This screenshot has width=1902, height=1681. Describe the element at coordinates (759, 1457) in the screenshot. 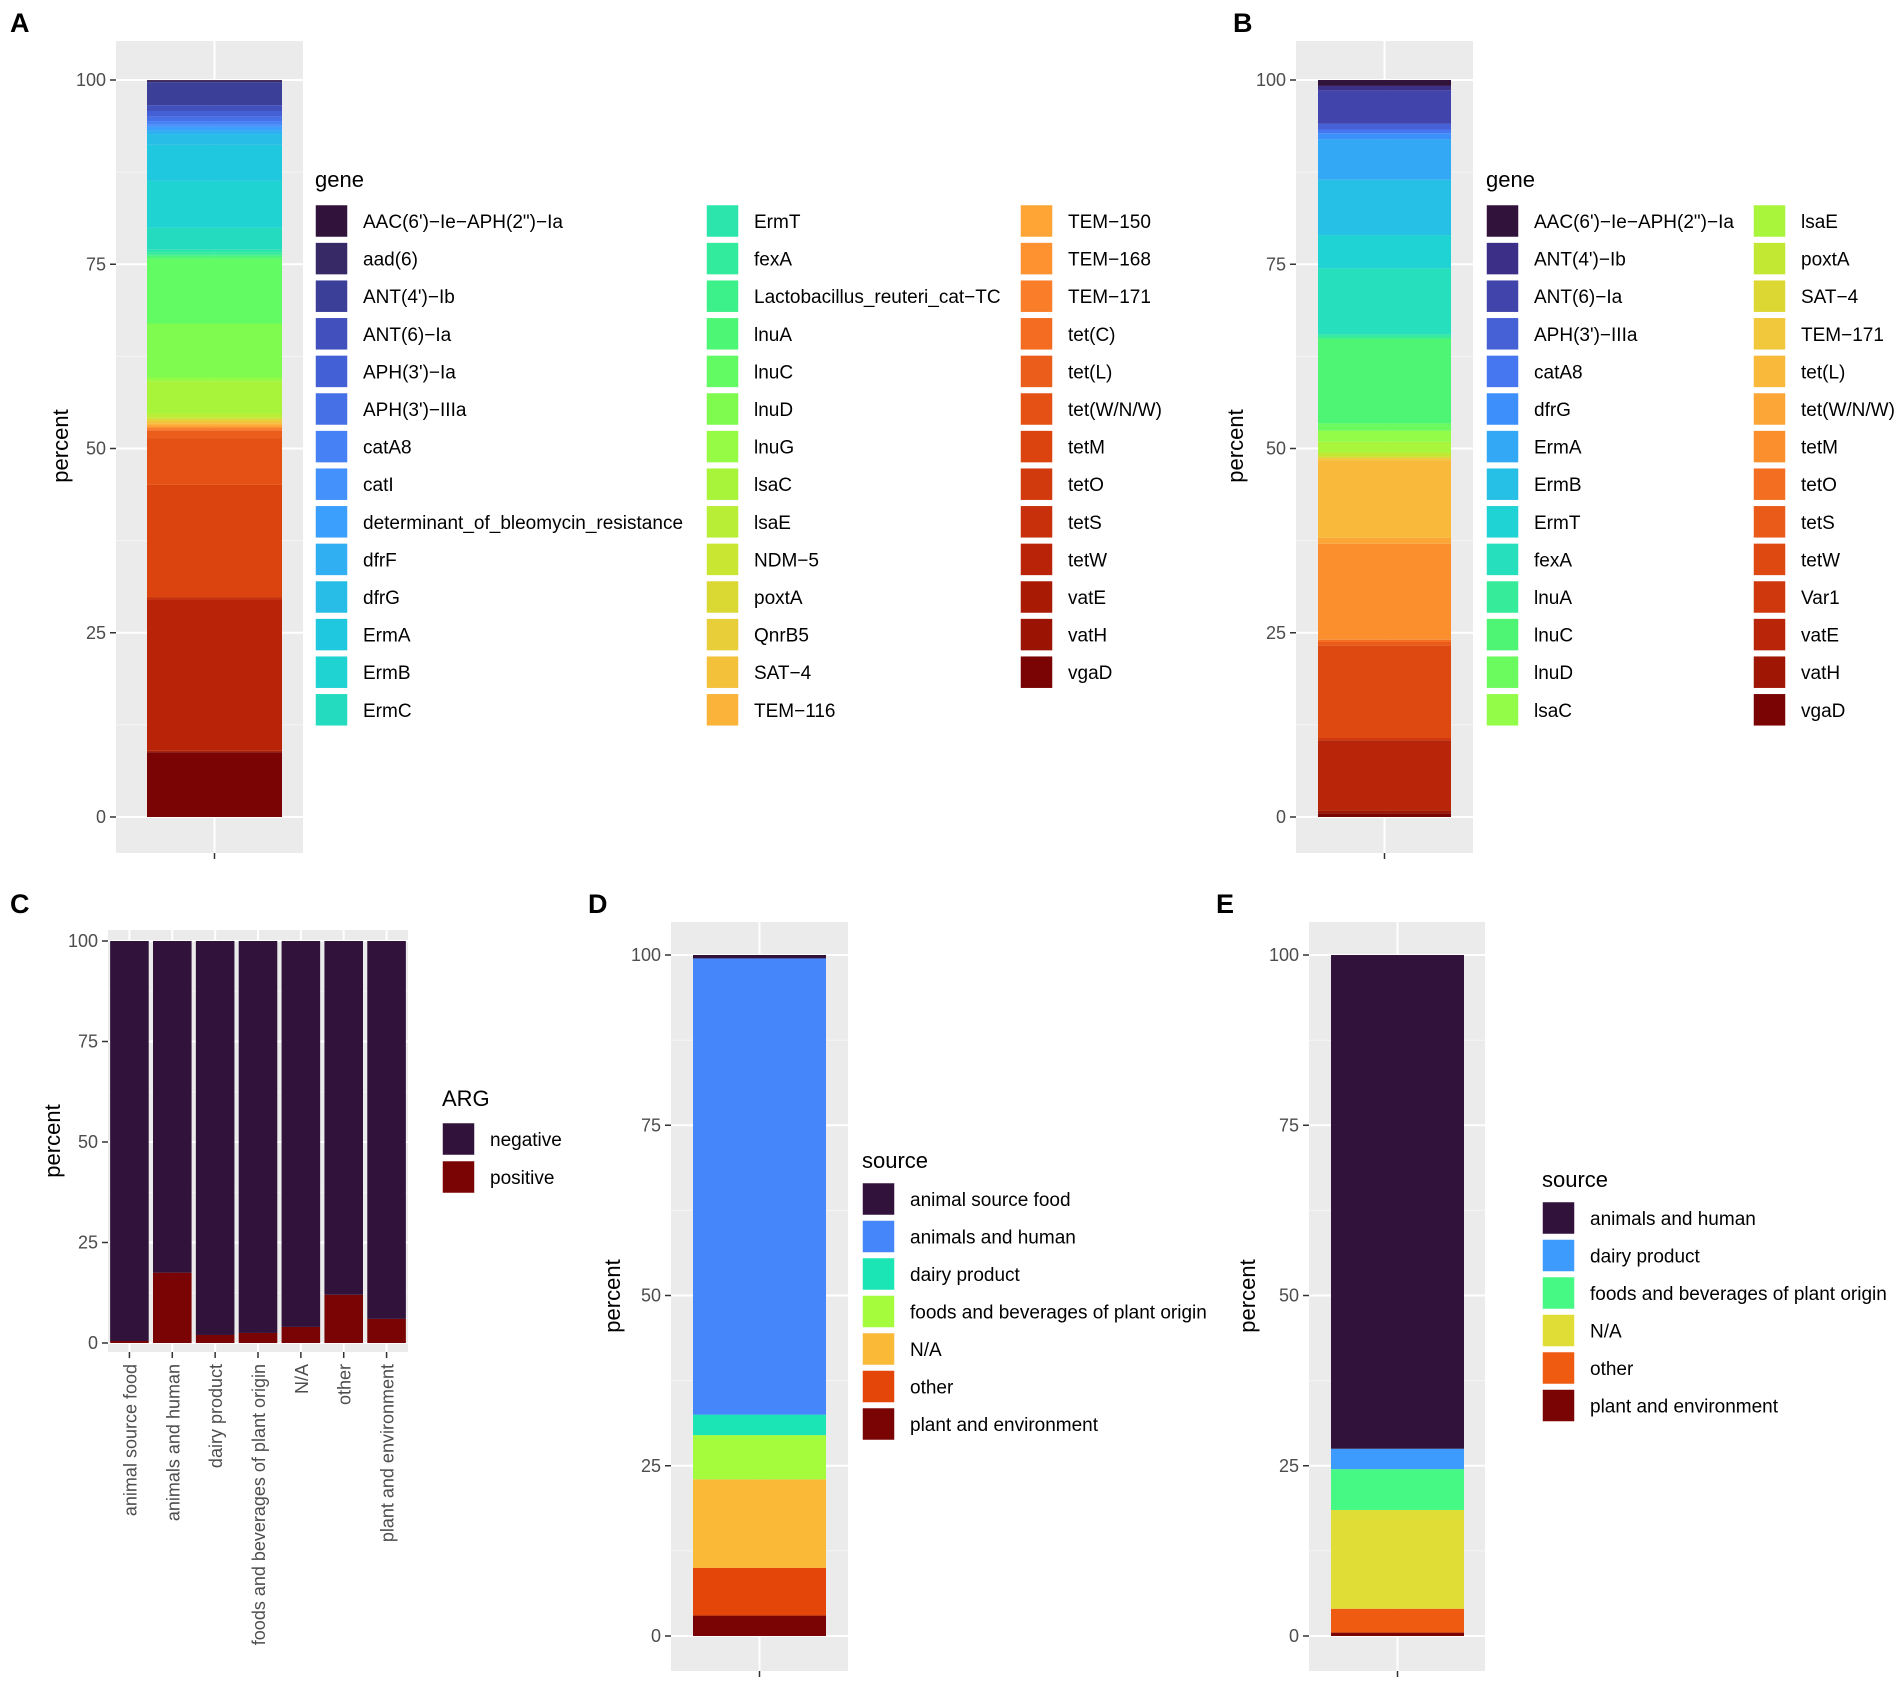

I see `bar-segment-foods-and-beverages-of-plant-origin` at that location.